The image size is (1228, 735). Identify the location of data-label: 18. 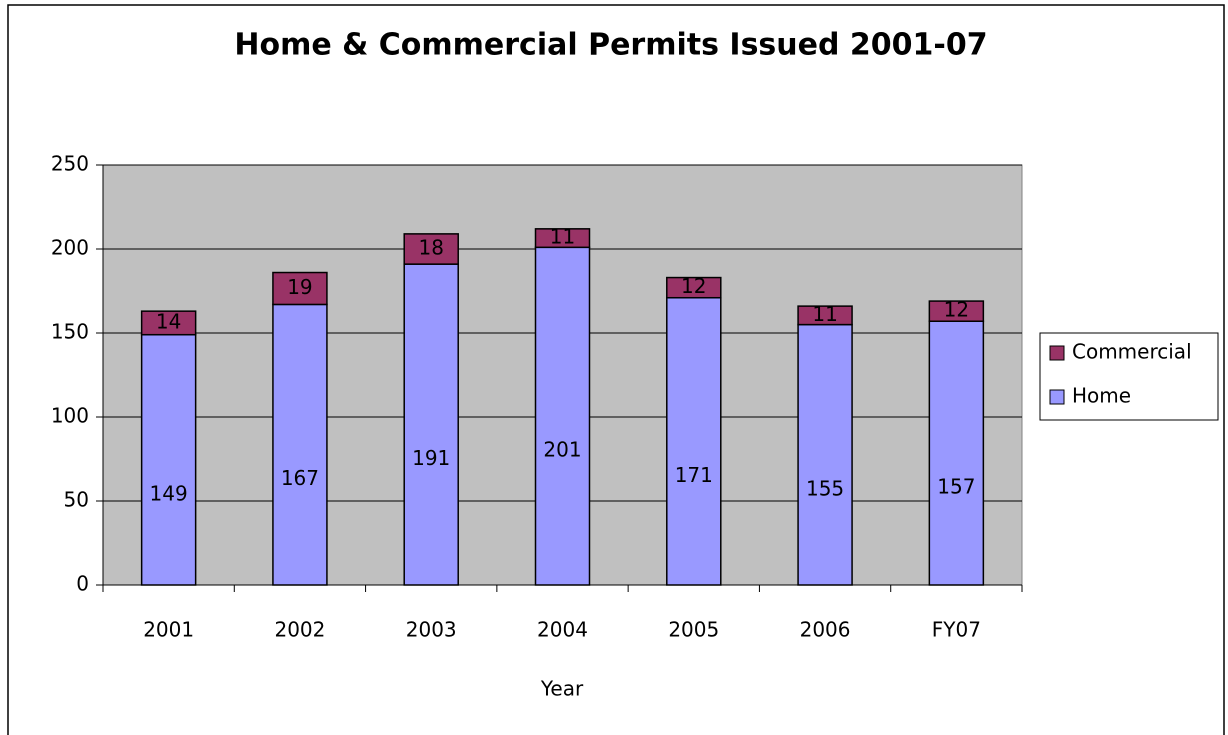
(430, 248).